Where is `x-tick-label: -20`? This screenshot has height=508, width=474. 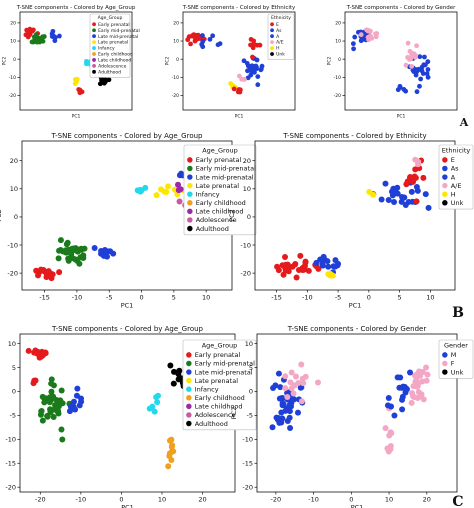
x-tick-label: -20 is located at coordinates (276, 500).